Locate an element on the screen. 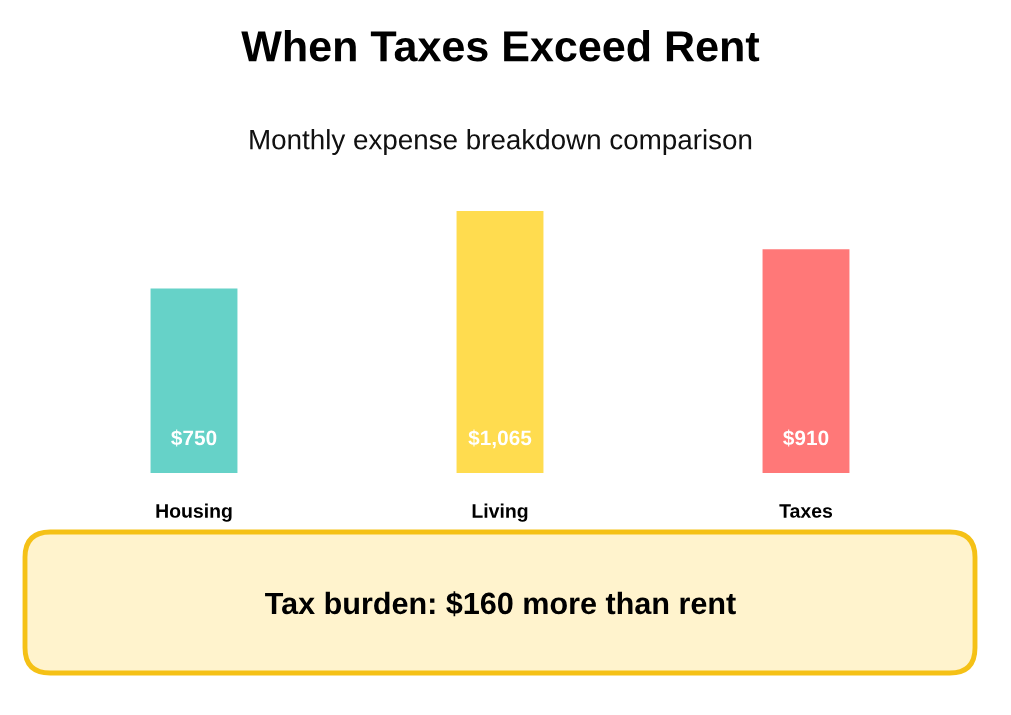 This screenshot has width=1011, height=715. data-label: $910 is located at coordinates (806, 438).